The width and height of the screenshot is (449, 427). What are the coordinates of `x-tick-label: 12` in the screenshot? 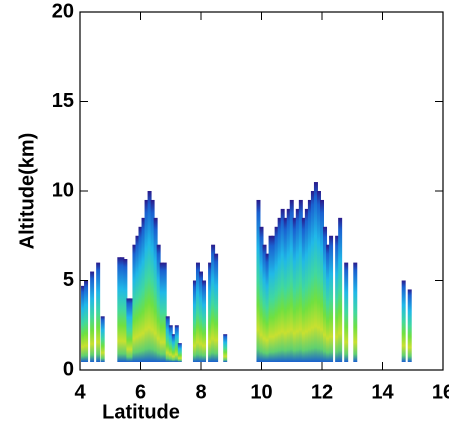 It's located at (322, 392).